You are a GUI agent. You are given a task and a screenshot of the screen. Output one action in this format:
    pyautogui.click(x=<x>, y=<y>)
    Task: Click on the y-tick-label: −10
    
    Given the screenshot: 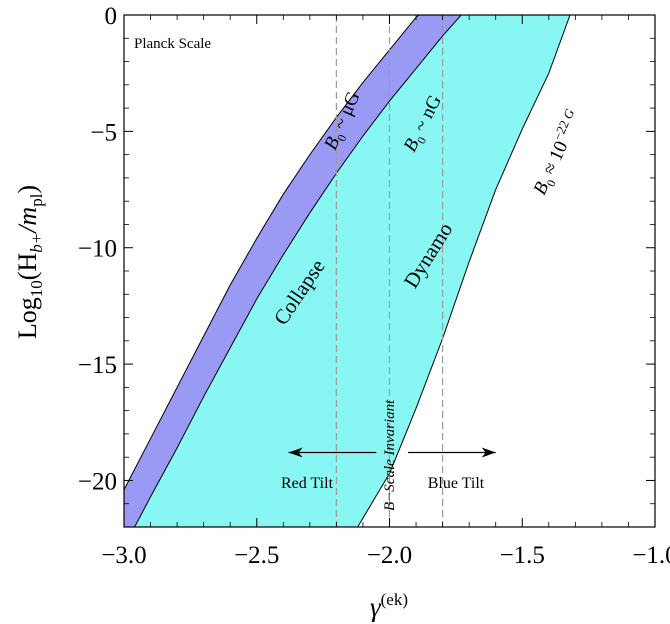 What is the action you would take?
    pyautogui.click(x=97, y=249)
    